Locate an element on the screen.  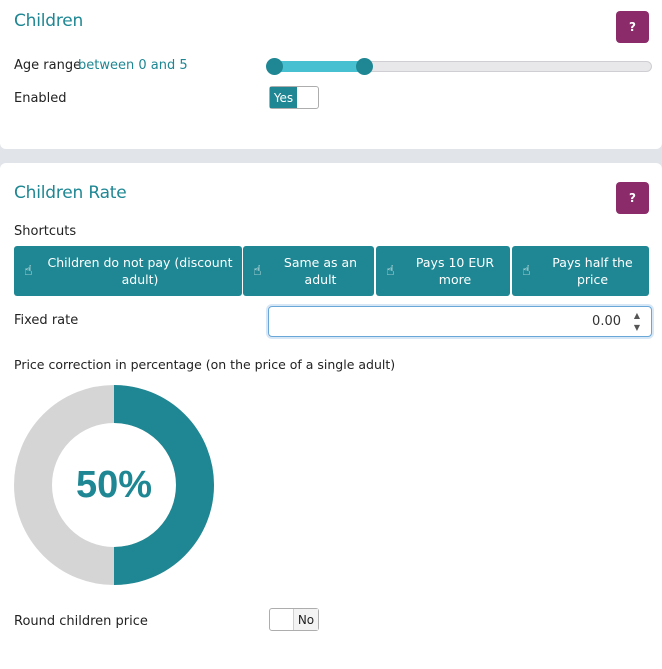
children-help-button: ? is located at coordinates (632, 27).